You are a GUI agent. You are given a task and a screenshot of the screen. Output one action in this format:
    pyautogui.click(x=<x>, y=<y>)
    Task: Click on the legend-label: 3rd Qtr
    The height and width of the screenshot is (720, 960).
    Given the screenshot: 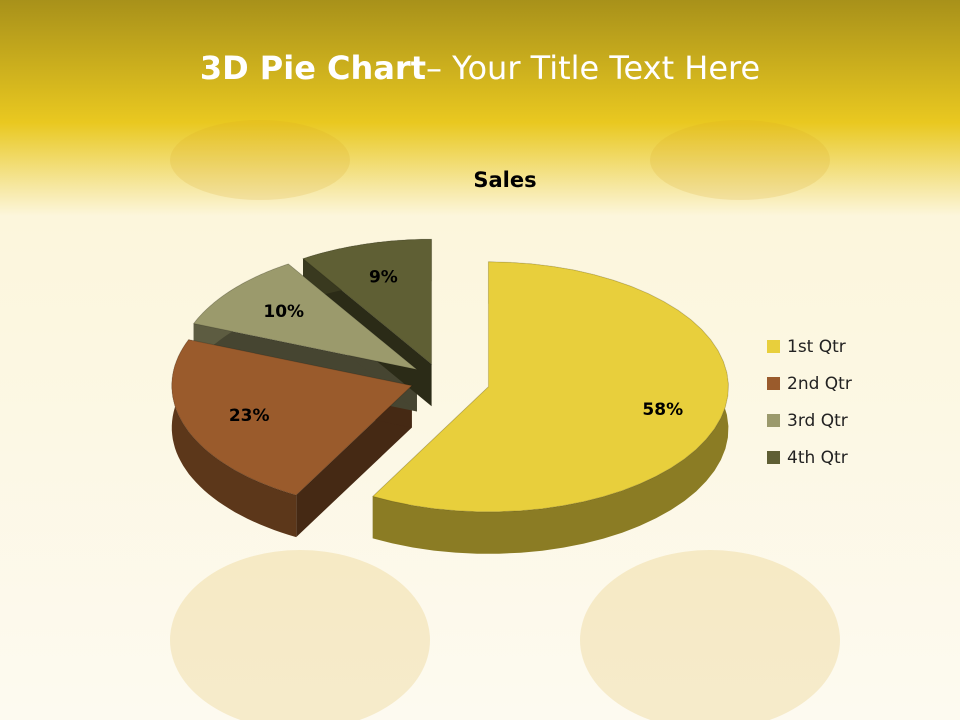 What is the action you would take?
    pyautogui.click(x=817, y=421)
    